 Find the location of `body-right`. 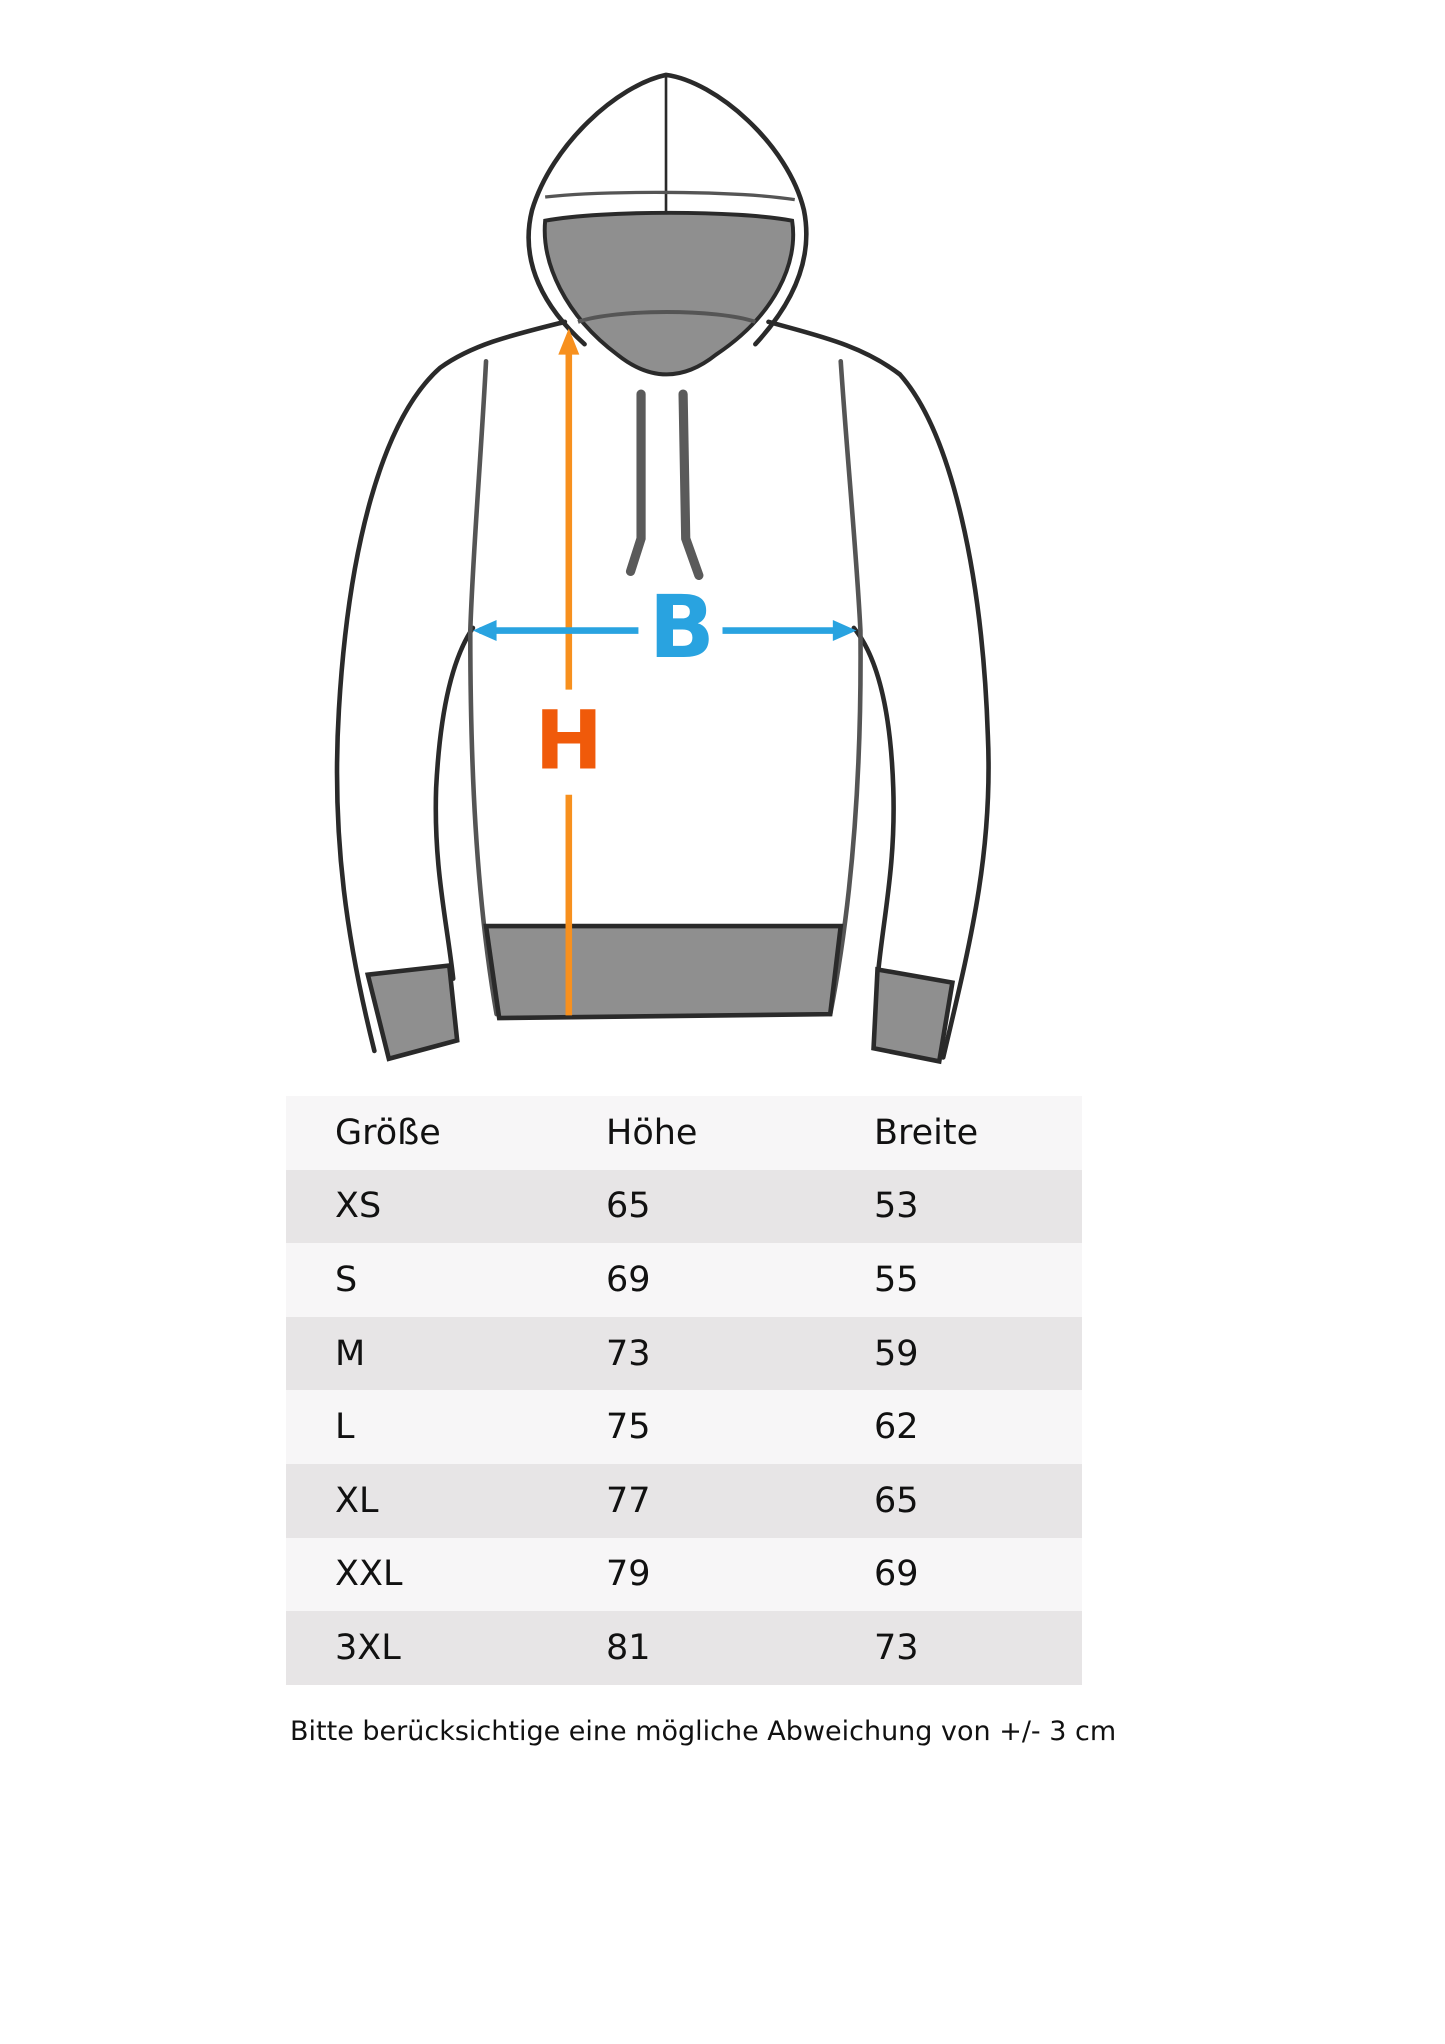

body-right is located at coordinates (845, 687).